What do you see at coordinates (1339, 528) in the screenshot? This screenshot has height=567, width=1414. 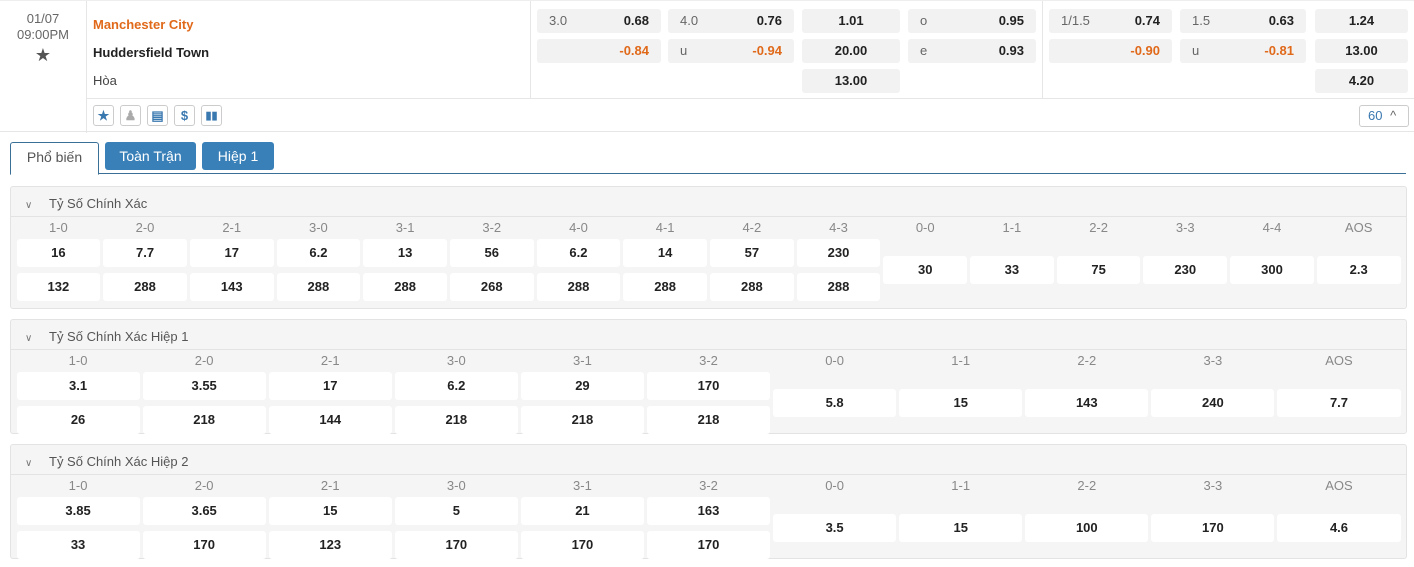 I see `odds-cell: 4.6` at bounding box center [1339, 528].